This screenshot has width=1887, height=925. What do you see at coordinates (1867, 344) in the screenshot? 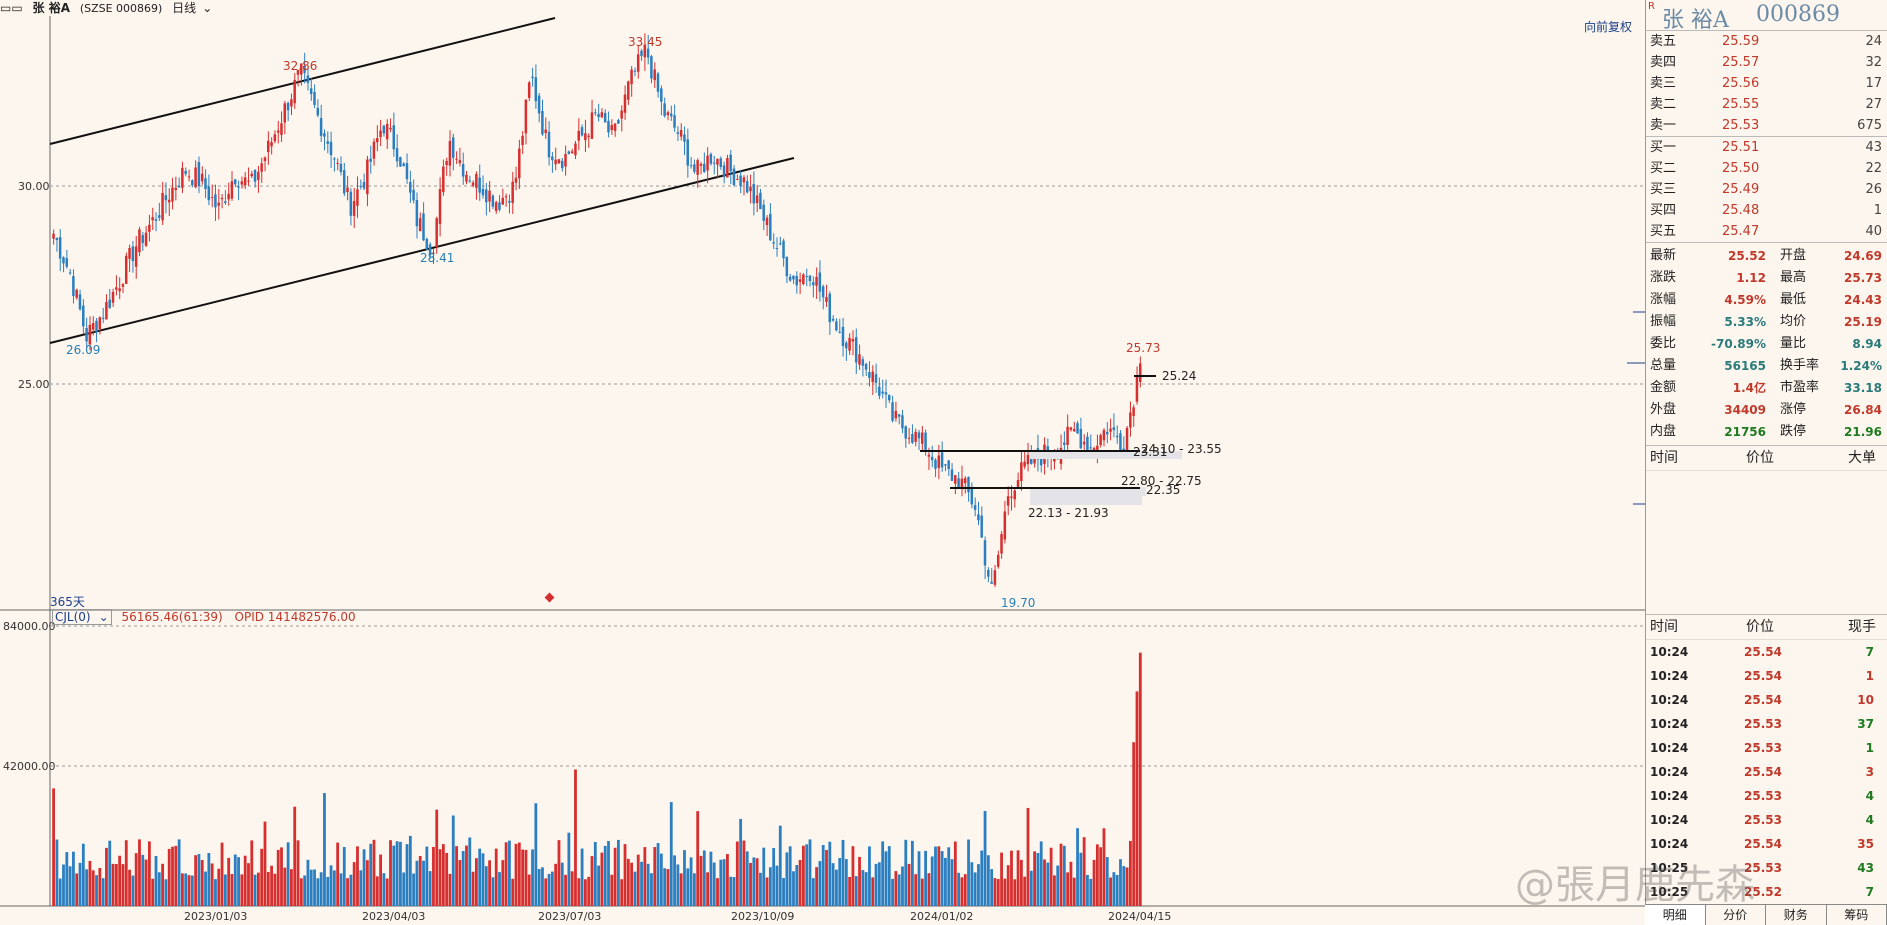
I see `stat-value: 8.94` at bounding box center [1867, 344].